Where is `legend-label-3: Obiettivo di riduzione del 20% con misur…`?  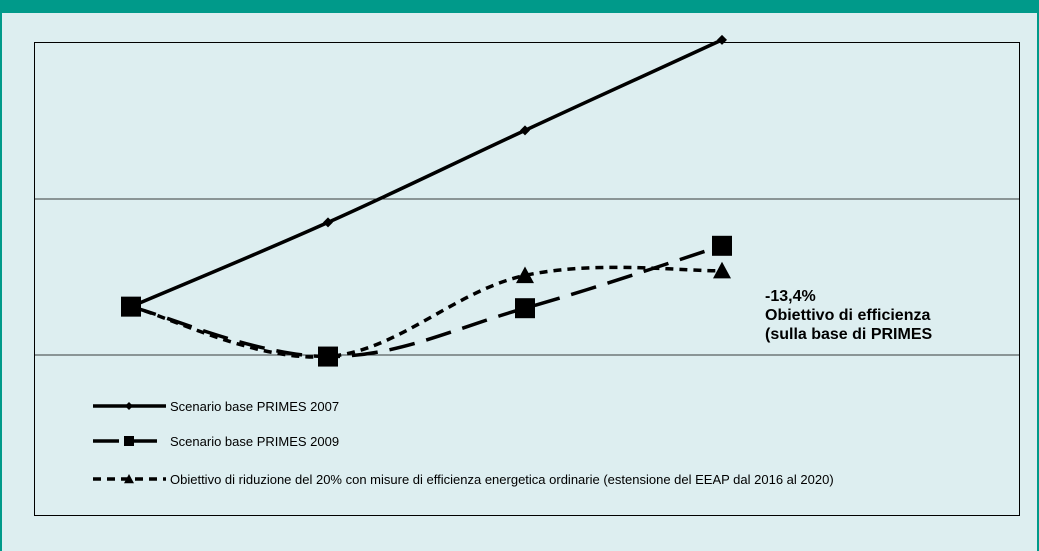 legend-label-3: Obiettivo di riduzione del 20% con misur… is located at coordinates (502, 479).